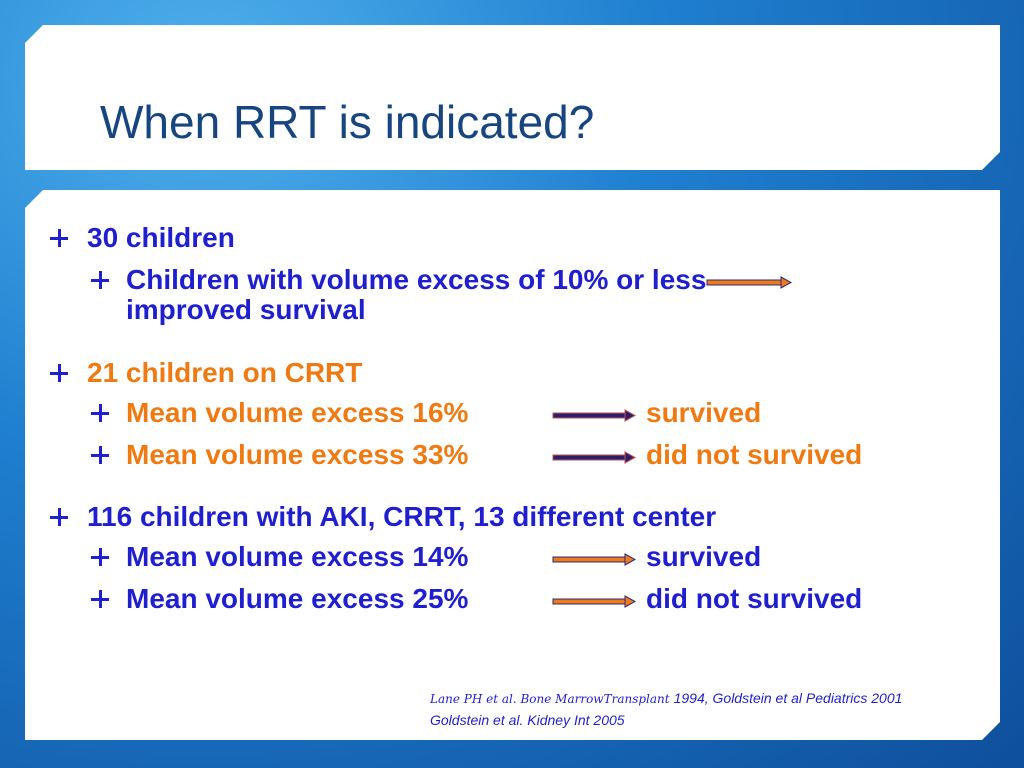 This screenshot has width=1024, height=768. What do you see at coordinates (297, 598) in the screenshot?
I see `item-text: Mean volume excess 25%` at bounding box center [297, 598].